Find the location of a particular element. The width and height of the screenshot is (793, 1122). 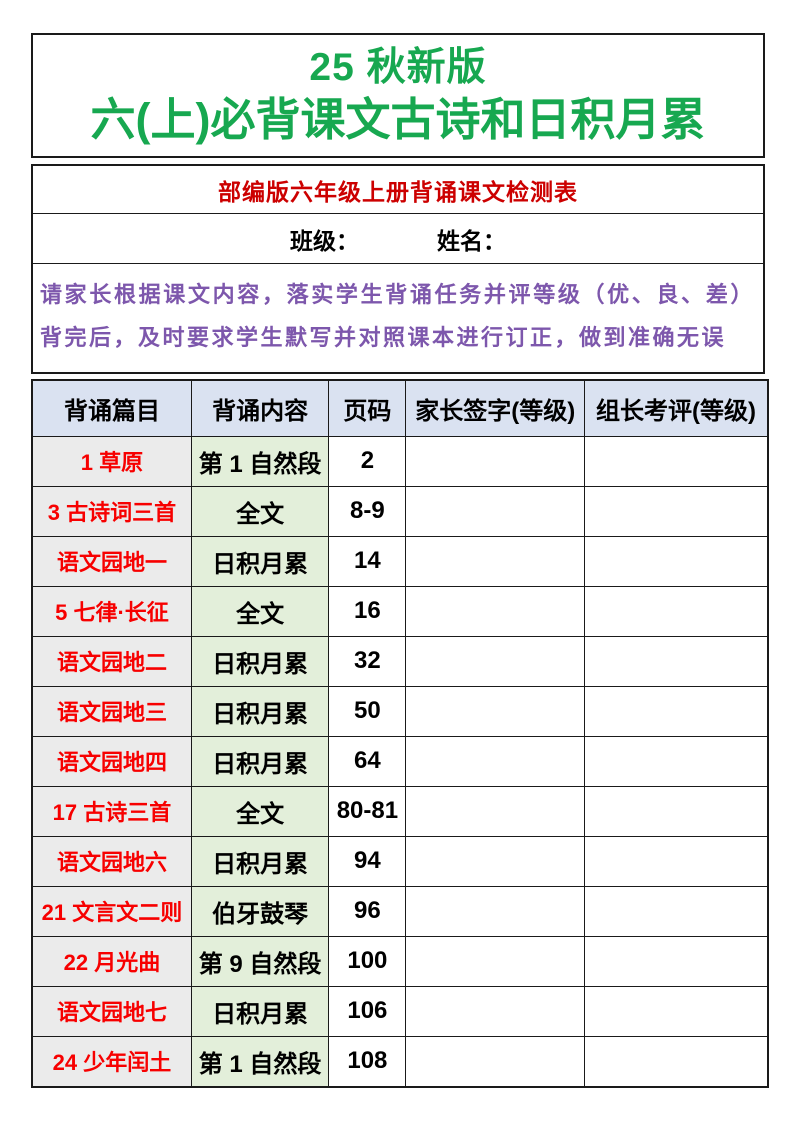

cell-page: 50 is located at coordinates (367, 711).